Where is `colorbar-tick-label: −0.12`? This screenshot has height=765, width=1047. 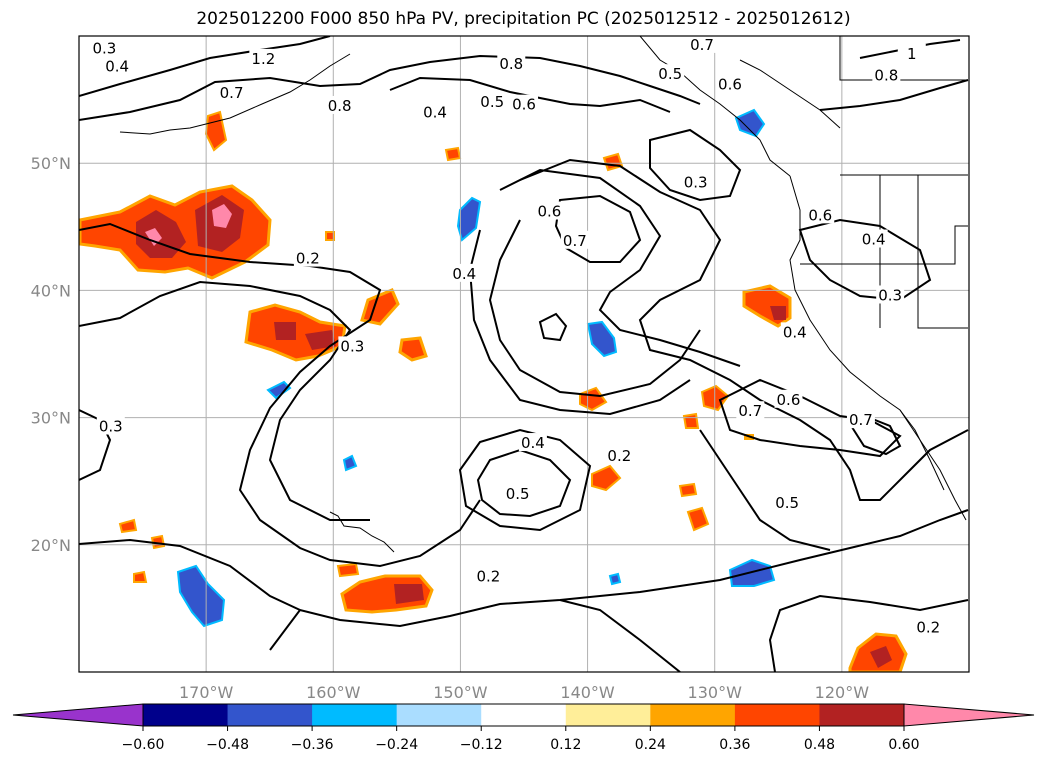
colorbar-tick-label: −0.12 is located at coordinates (481, 745).